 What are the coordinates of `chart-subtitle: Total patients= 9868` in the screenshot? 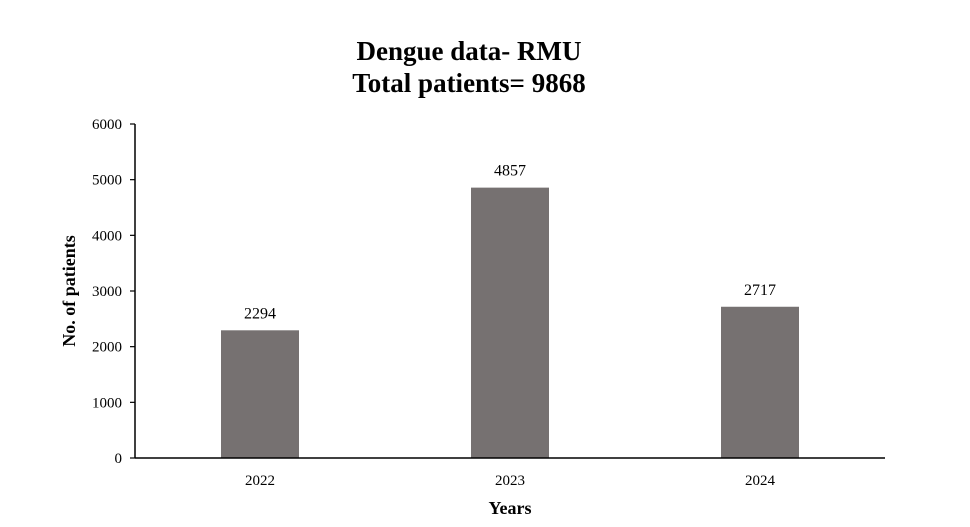 It's located at (468, 83).